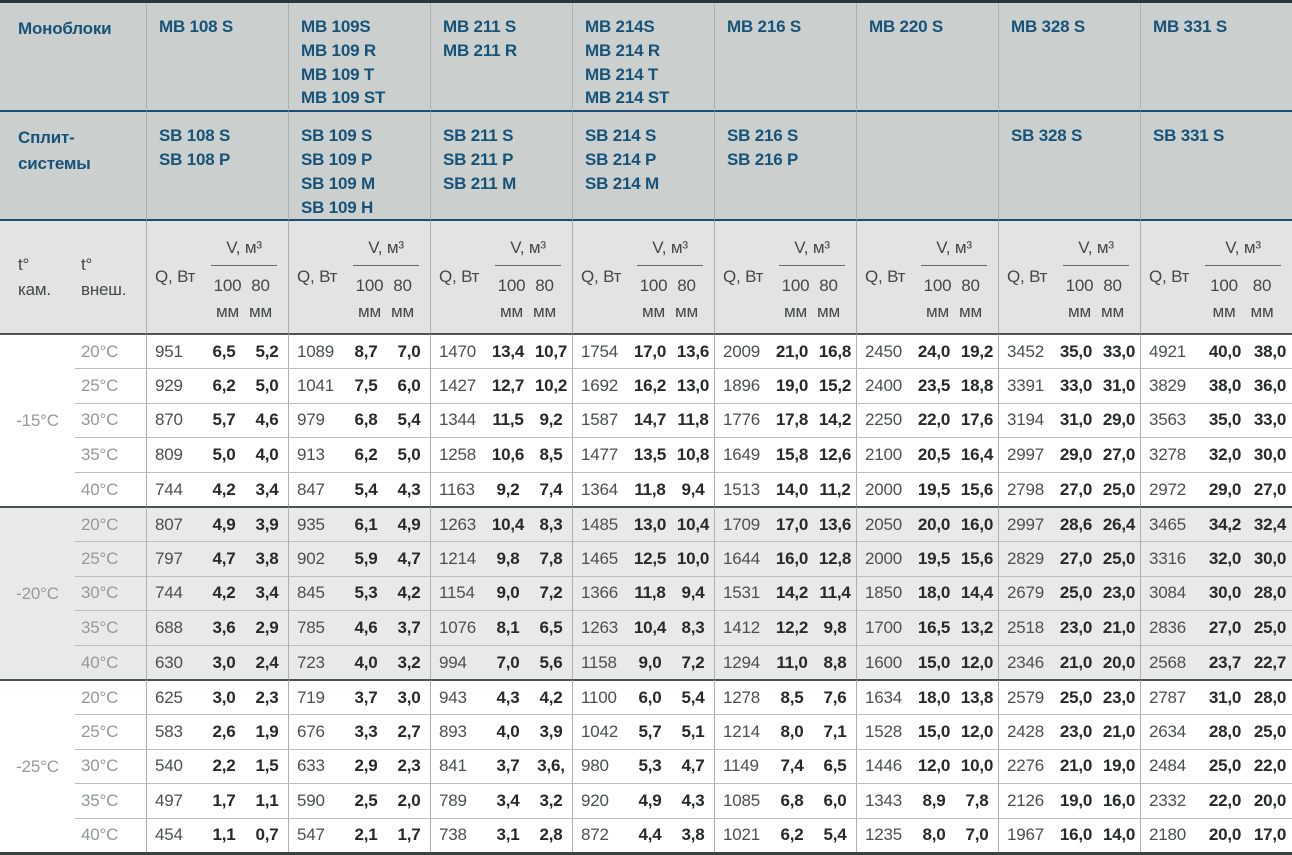 The image size is (1292, 855). What do you see at coordinates (267, 593) in the screenshot?
I see `v80-value: 3,4` at bounding box center [267, 593].